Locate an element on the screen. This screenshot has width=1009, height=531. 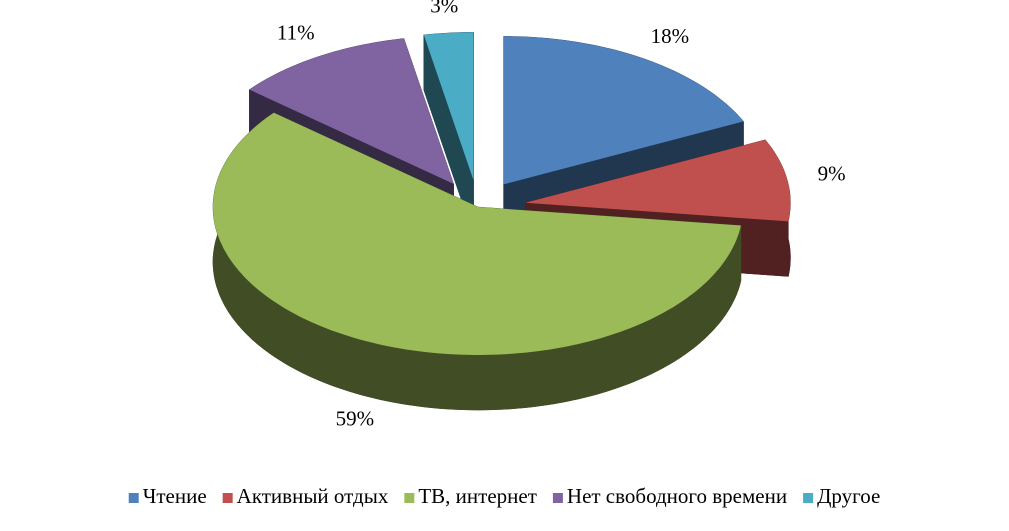
data-label: 11% is located at coordinates (296, 33).